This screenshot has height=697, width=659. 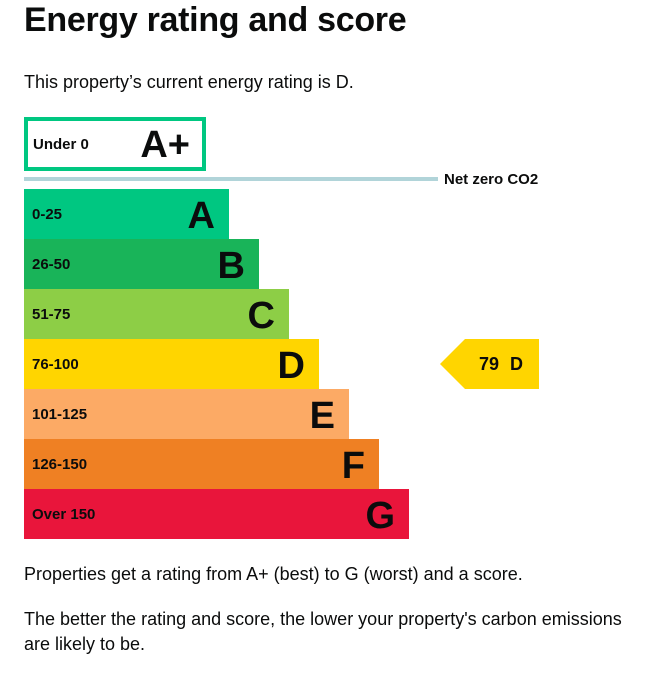 What do you see at coordinates (215, 20) in the screenshot?
I see `page-title: Energy rating and score` at bounding box center [215, 20].